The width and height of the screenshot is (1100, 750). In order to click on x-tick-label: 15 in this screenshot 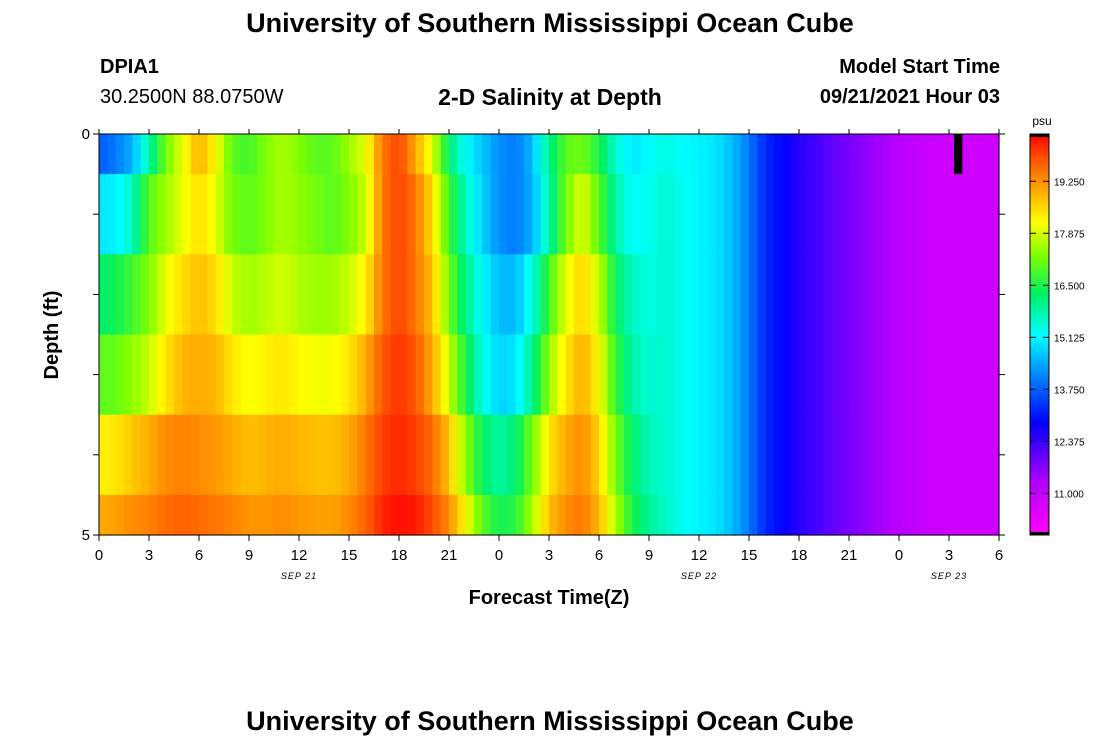, I will do `click(349, 555)`.